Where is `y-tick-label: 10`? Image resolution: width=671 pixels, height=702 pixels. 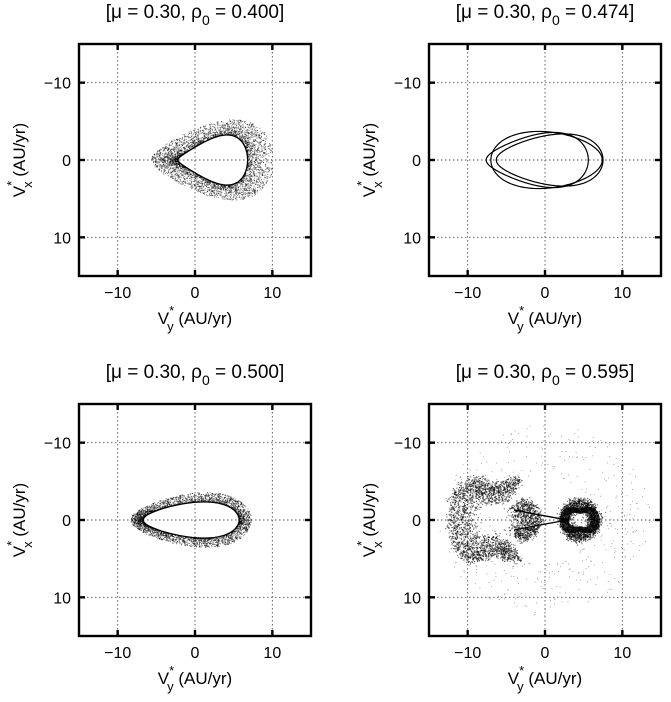 y-tick-label: 10 is located at coordinates (412, 238).